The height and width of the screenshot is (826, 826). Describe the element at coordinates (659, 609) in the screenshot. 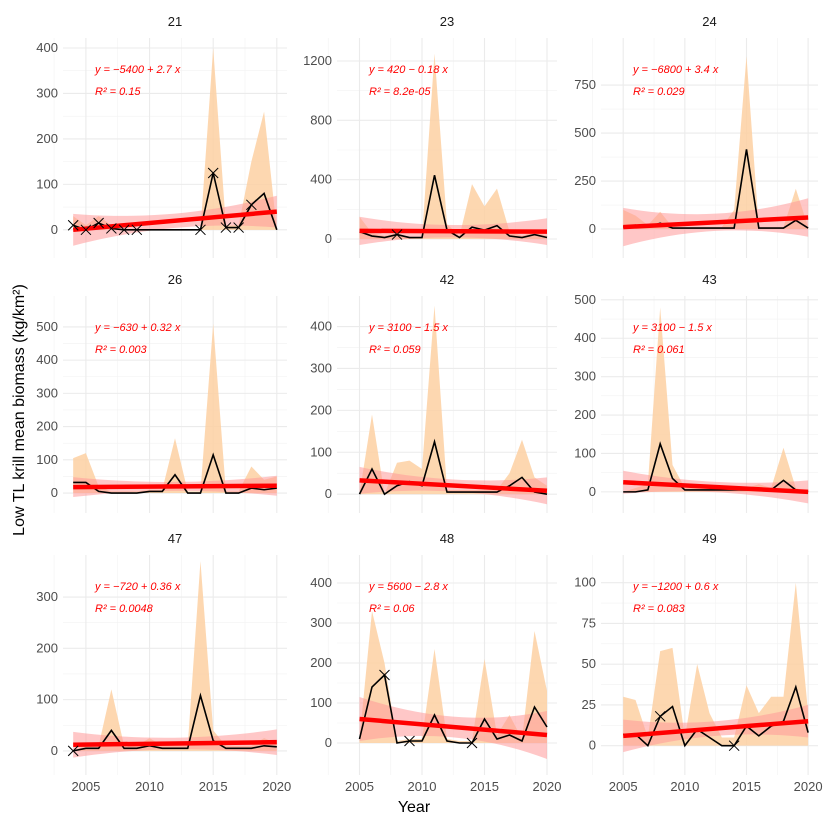

I see `r-squared-label: R² = 0.083` at that location.